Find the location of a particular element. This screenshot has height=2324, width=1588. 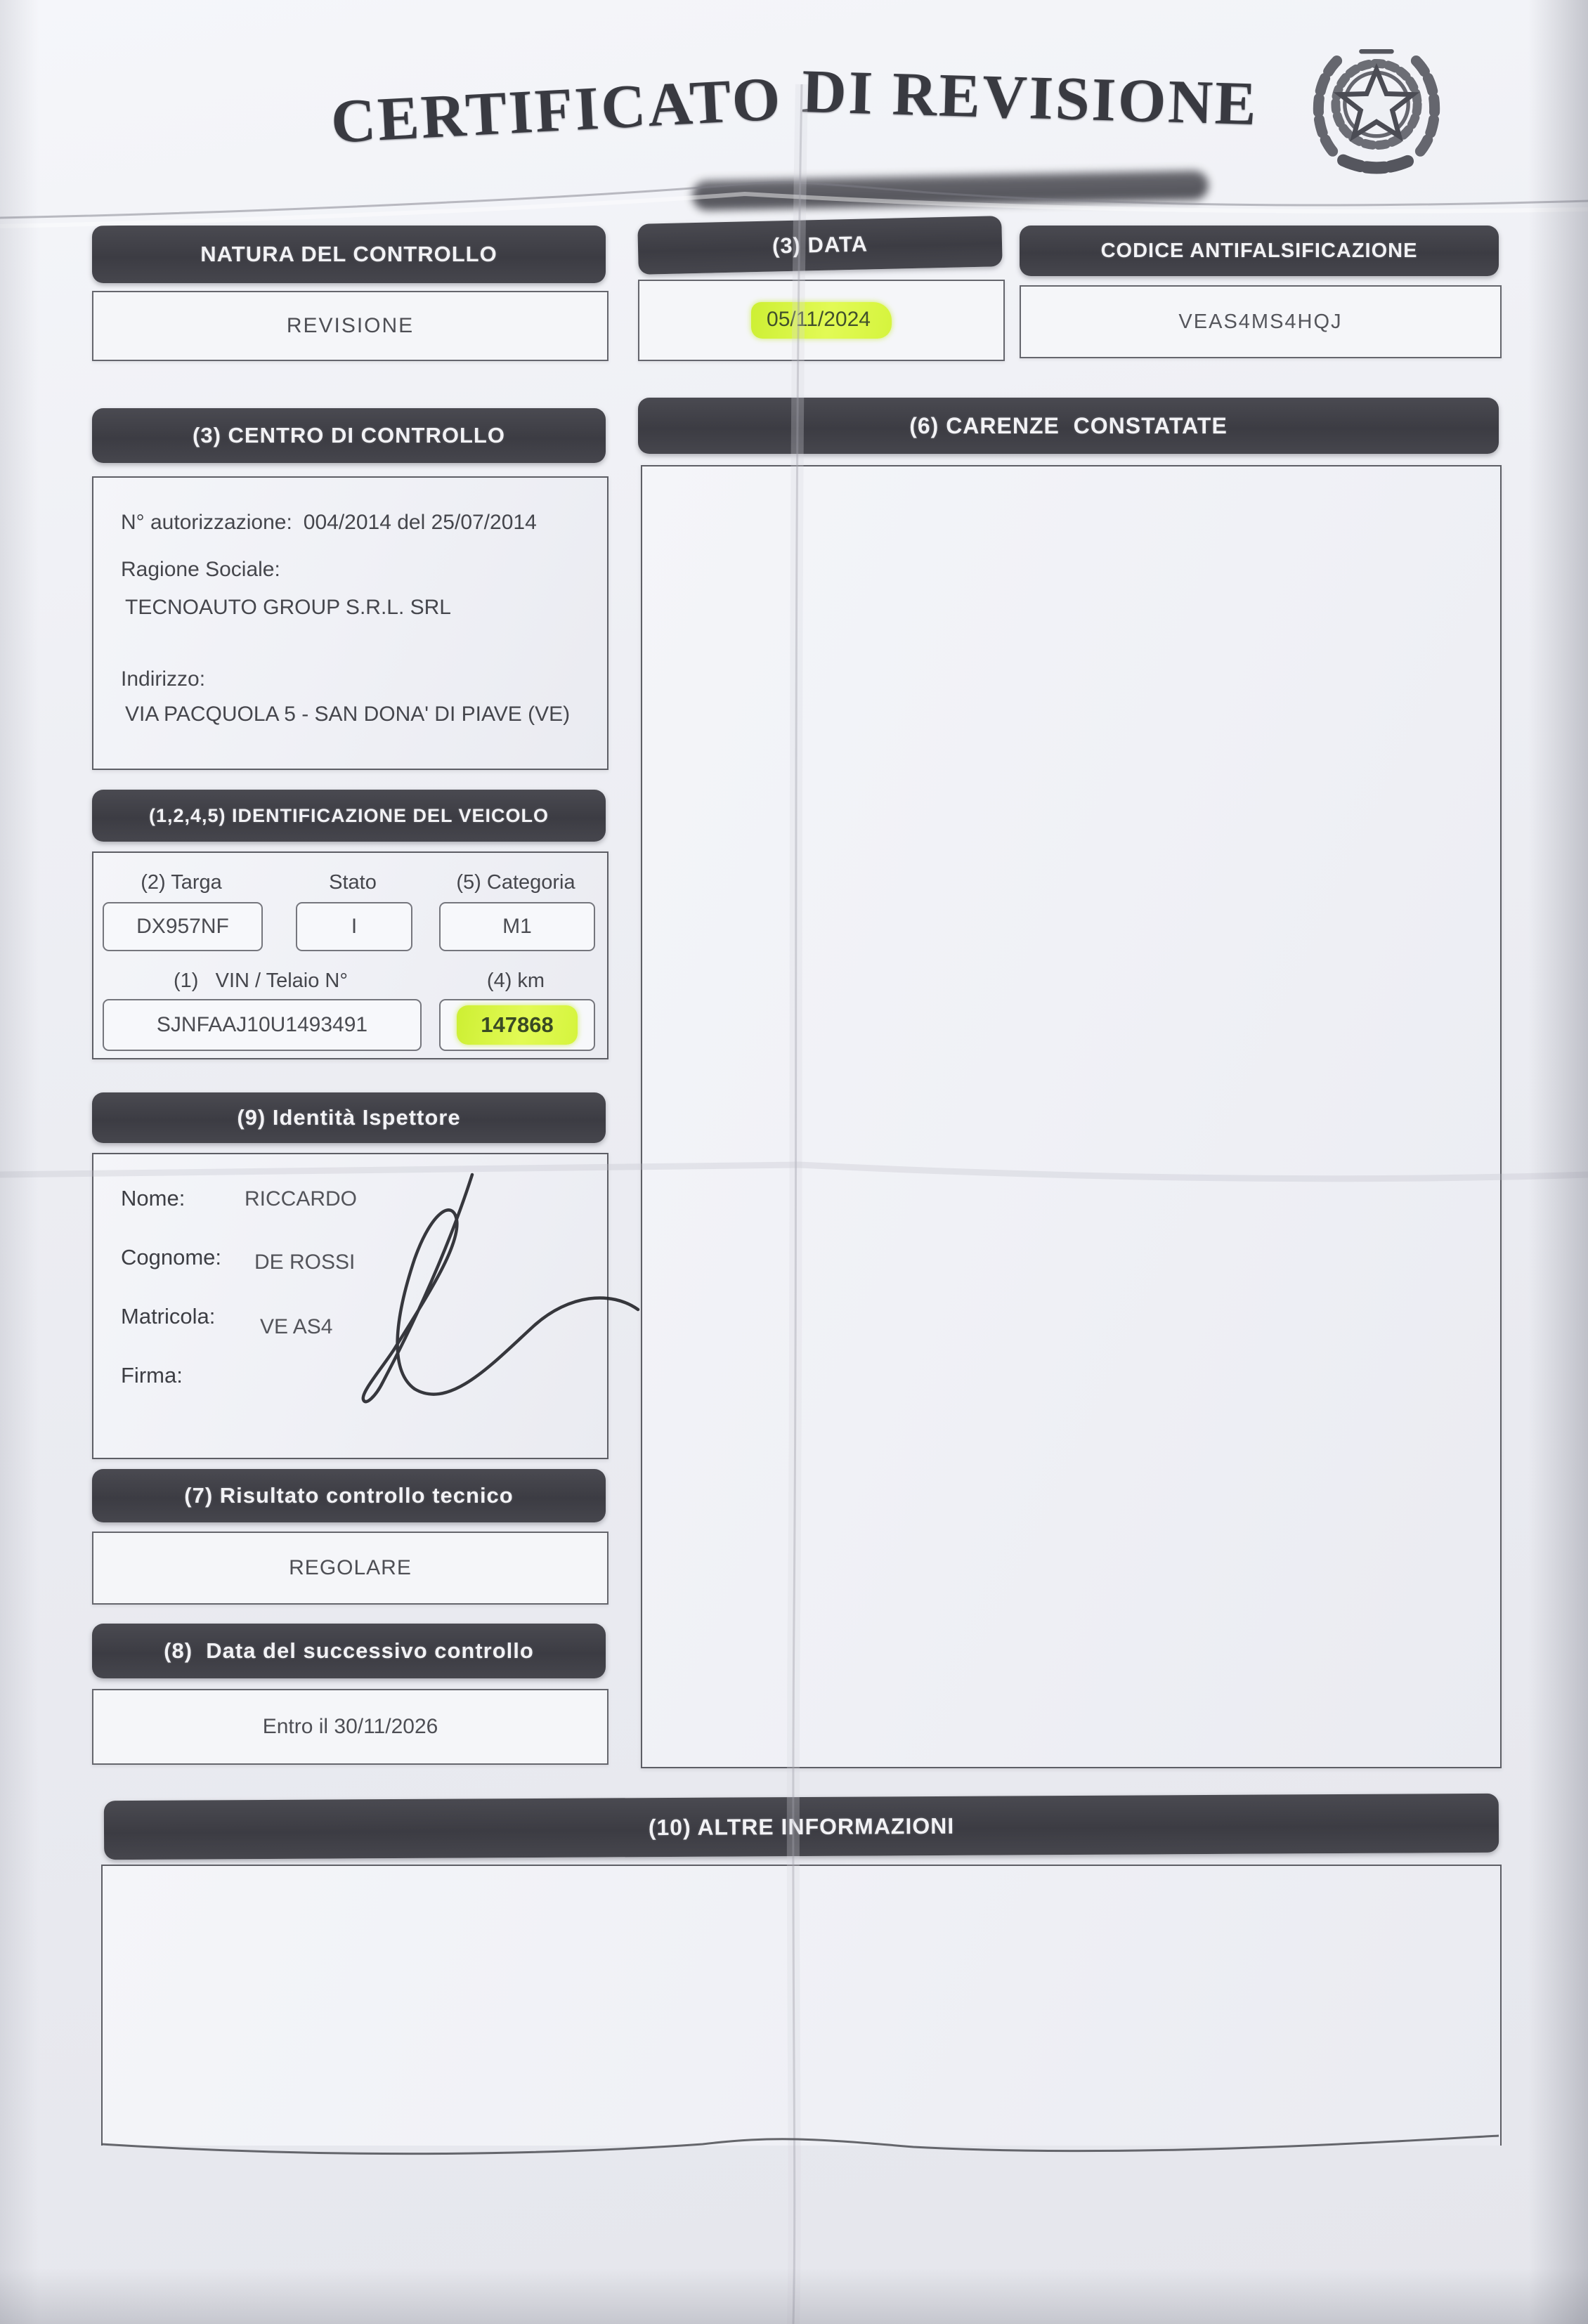

successivo-value: Entro il 30/11/2026 is located at coordinates (350, 1727).